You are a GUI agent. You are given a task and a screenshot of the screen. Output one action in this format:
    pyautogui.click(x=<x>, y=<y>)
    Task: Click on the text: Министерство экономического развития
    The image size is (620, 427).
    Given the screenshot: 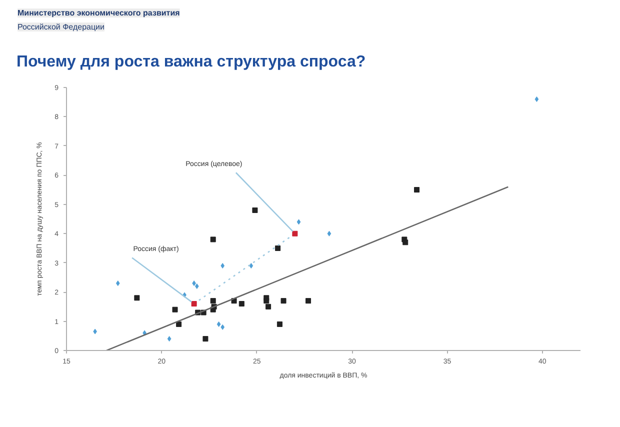 What is the action you would take?
    pyautogui.click(x=99, y=13)
    